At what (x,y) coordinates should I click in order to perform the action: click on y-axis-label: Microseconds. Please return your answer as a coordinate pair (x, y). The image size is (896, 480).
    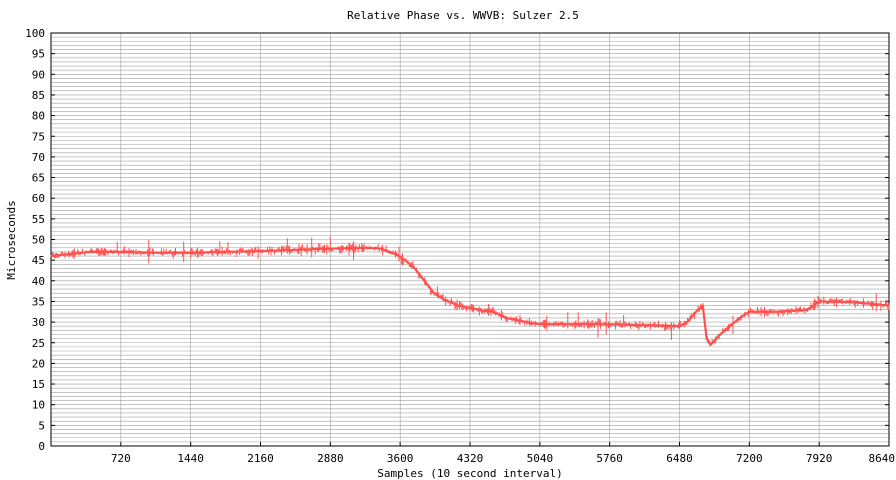
    Looking at the image, I should click on (11, 239).